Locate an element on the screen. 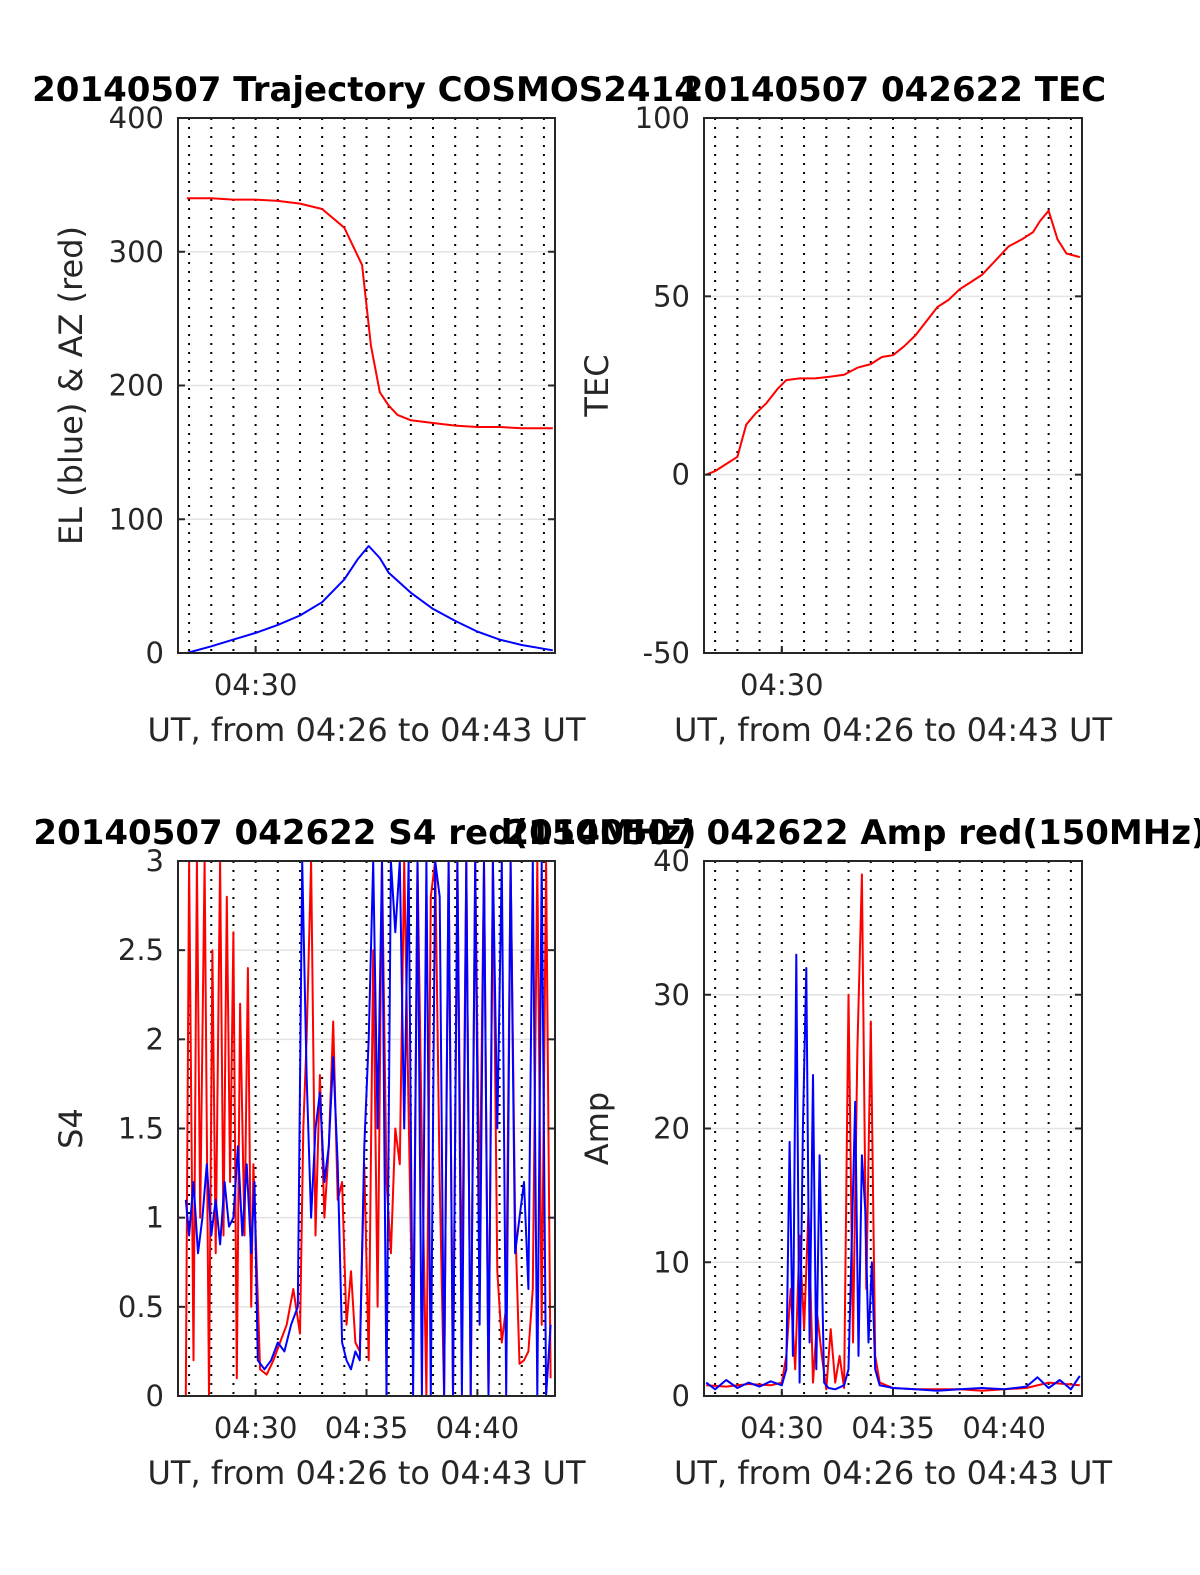 This screenshot has height=1575, width=1200. y-axis-label: S4 is located at coordinates (71, 1128).